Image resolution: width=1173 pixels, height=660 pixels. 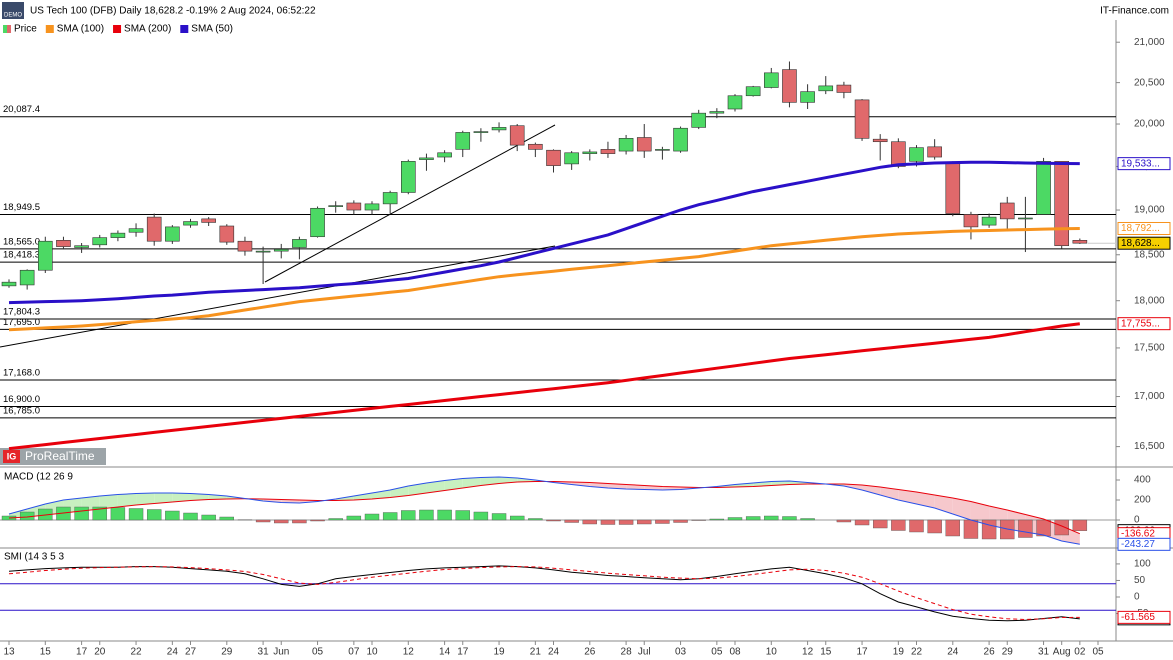 I want to click on y-tick-label: 17,000, so click(x=1149, y=396).